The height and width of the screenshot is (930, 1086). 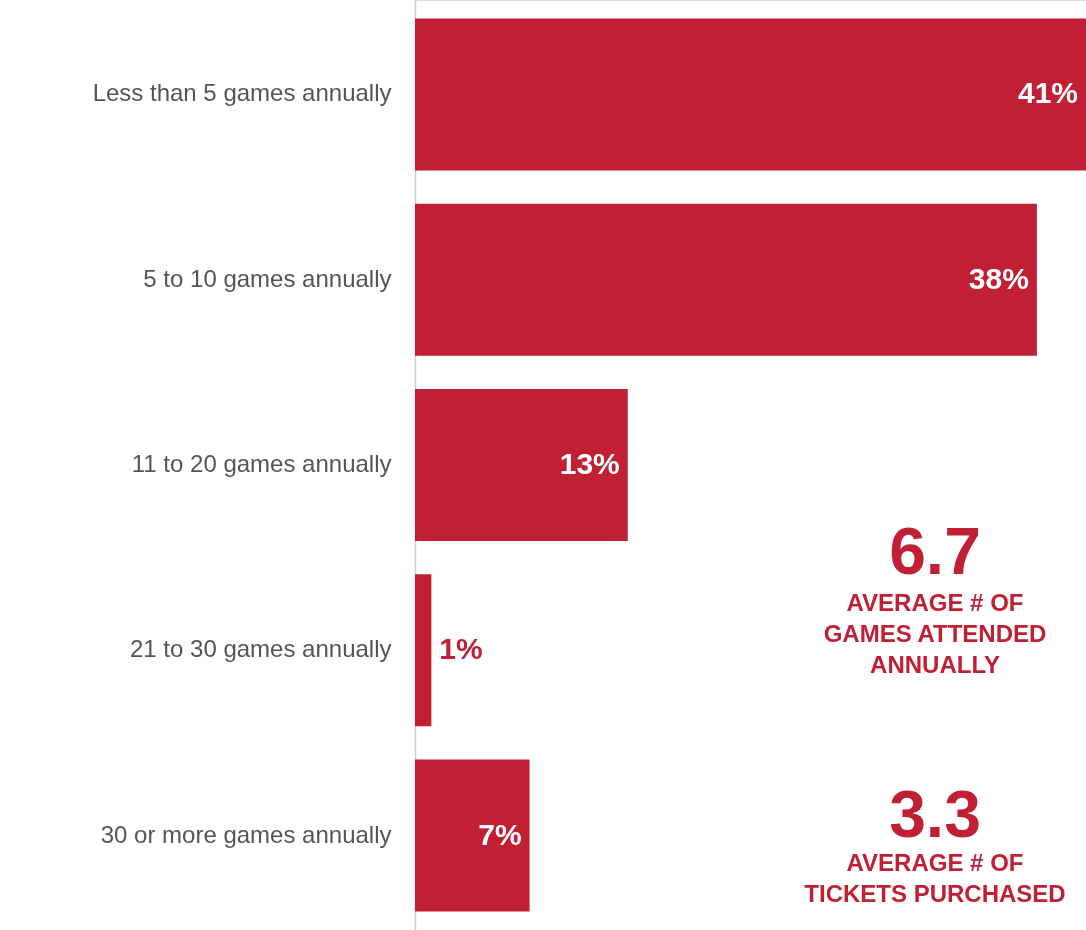 I want to click on data-label: 1%, so click(x=461, y=649).